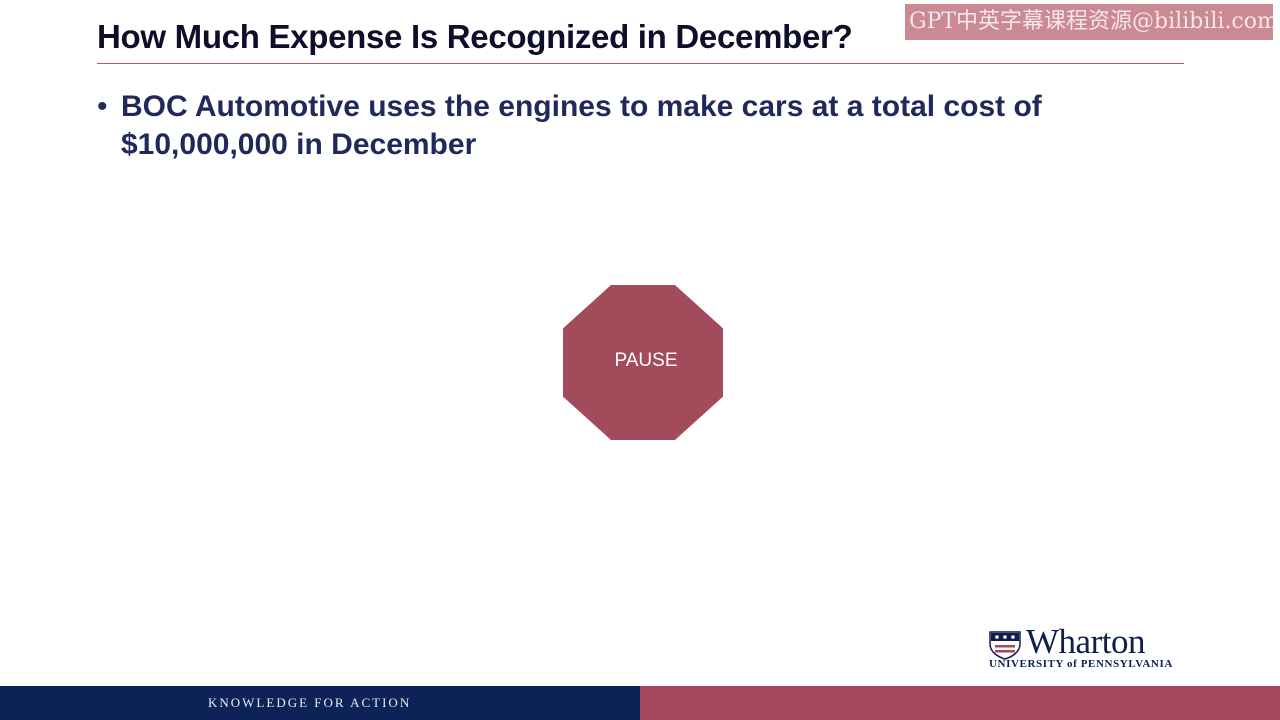 This screenshot has width=1280, height=720. I want to click on penn-shield-icon, so click(1005, 645).